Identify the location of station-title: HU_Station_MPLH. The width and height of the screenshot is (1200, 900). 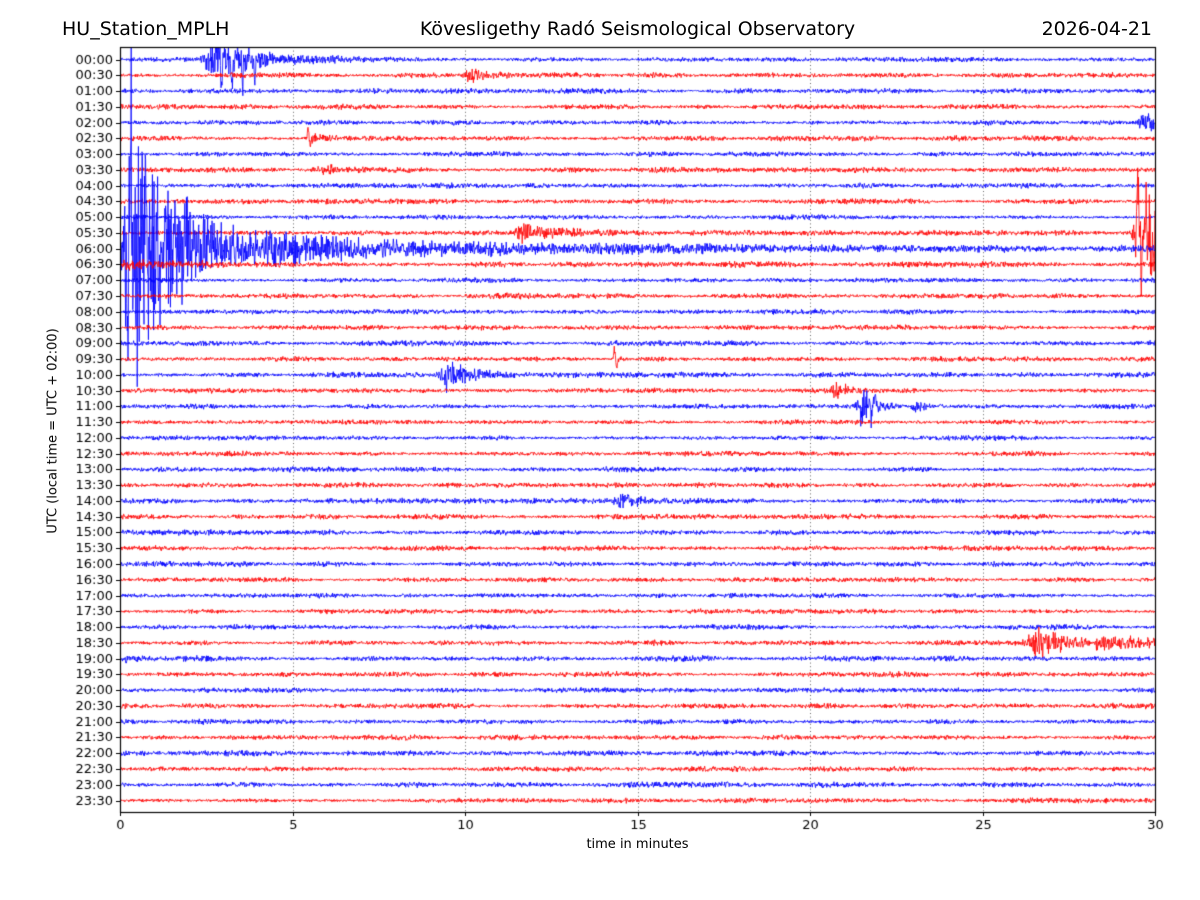
(146, 29).